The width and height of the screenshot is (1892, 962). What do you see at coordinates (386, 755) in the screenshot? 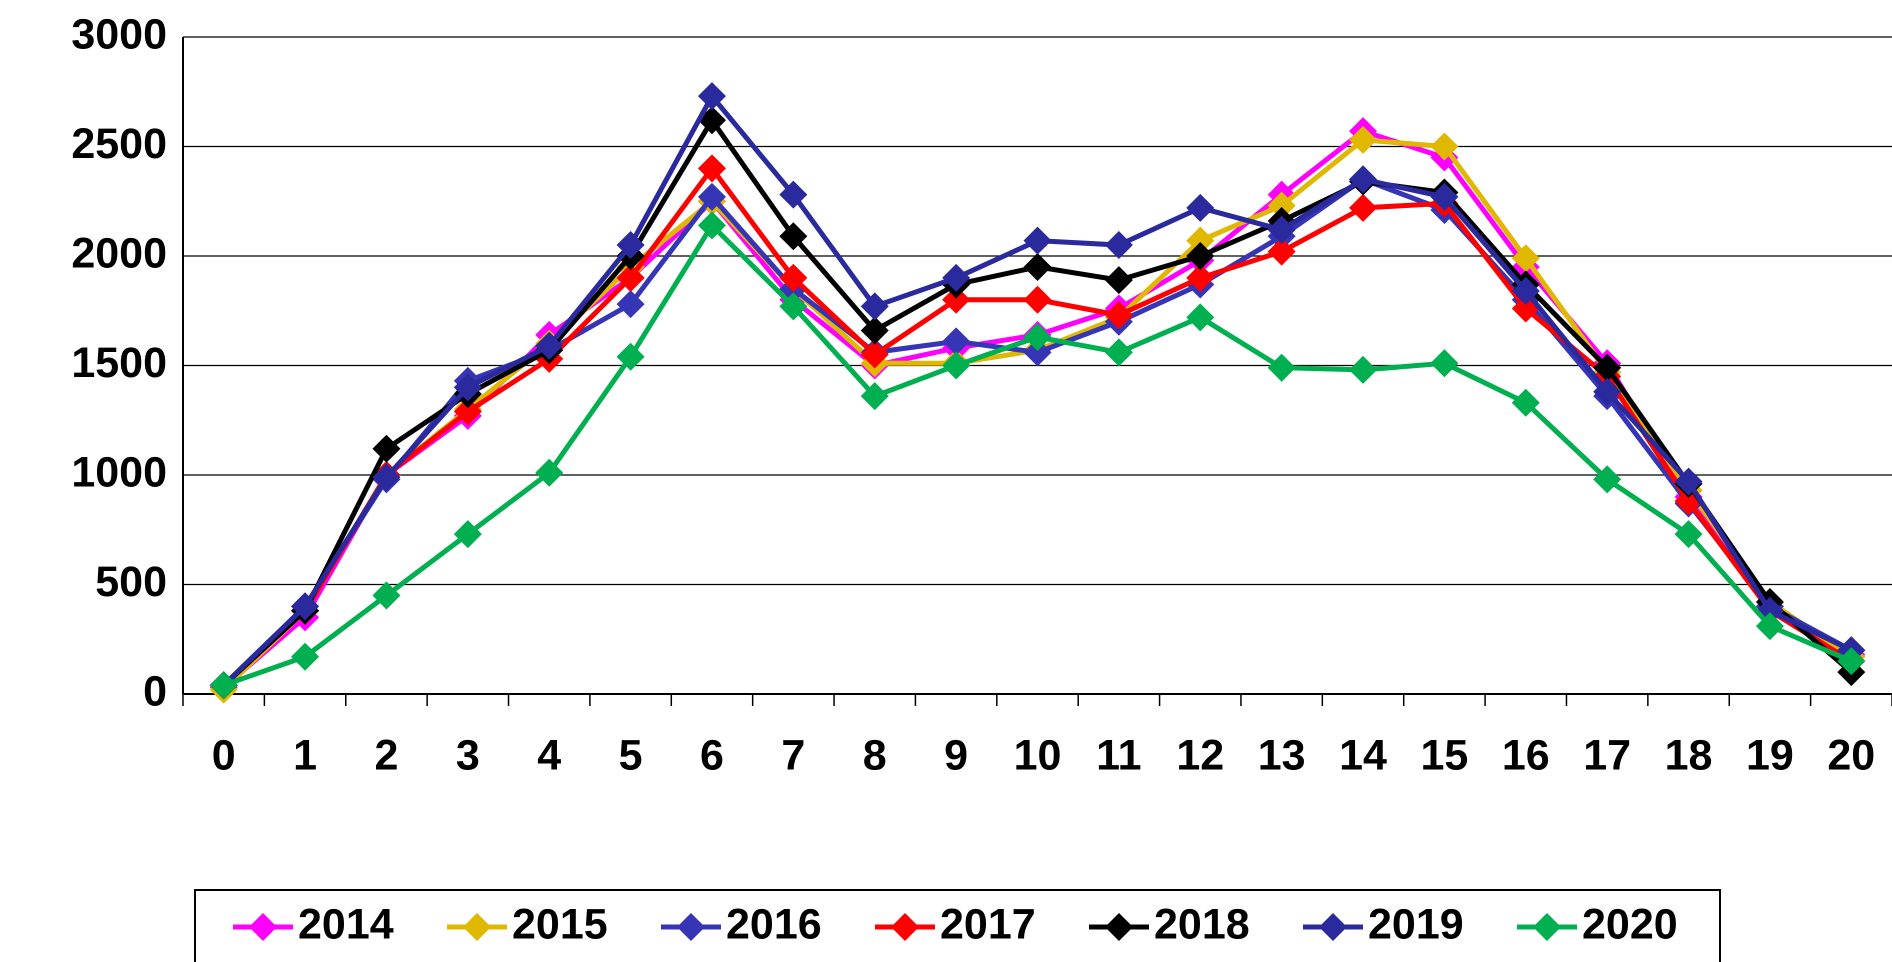
I see `x-tick-label: 2` at bounding box center [386, 755].